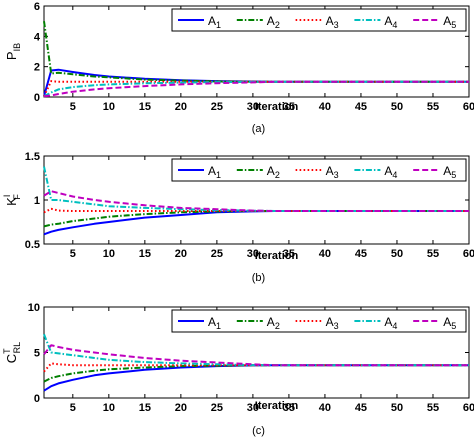  I want to click on panel-caption: (c), so click(258, 431).